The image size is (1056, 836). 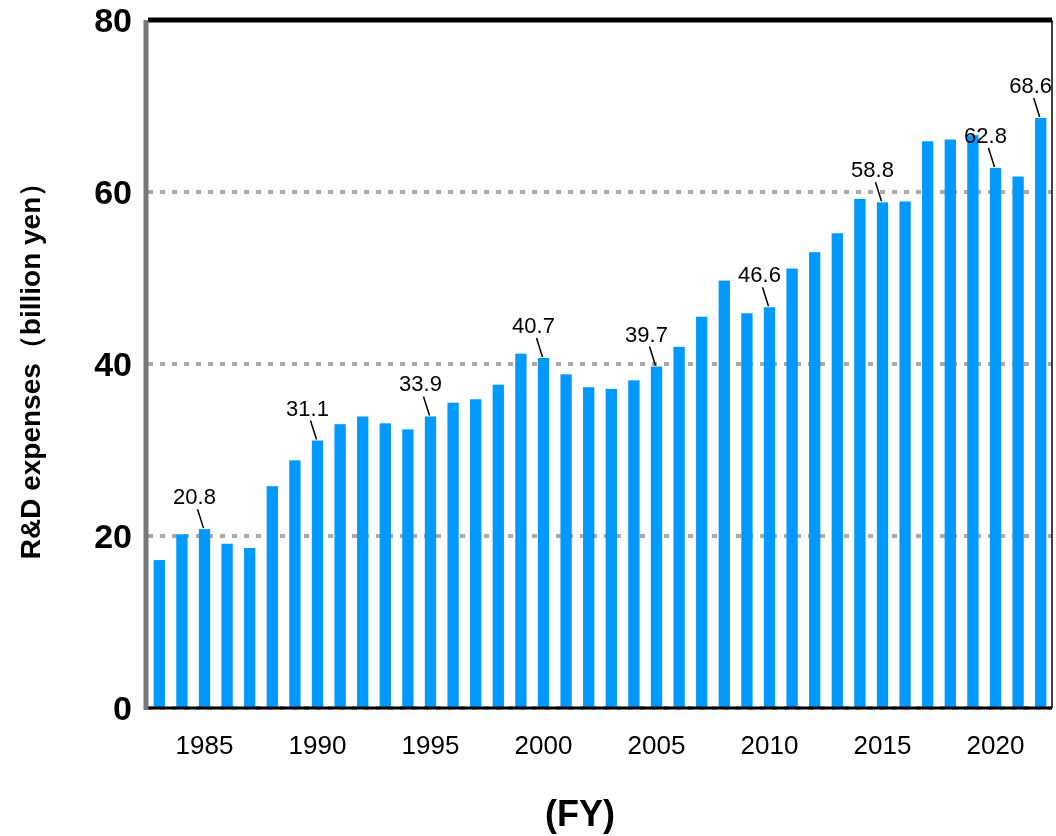 I want to click on x-tick-label: 1985, so click(x=204, y=745).